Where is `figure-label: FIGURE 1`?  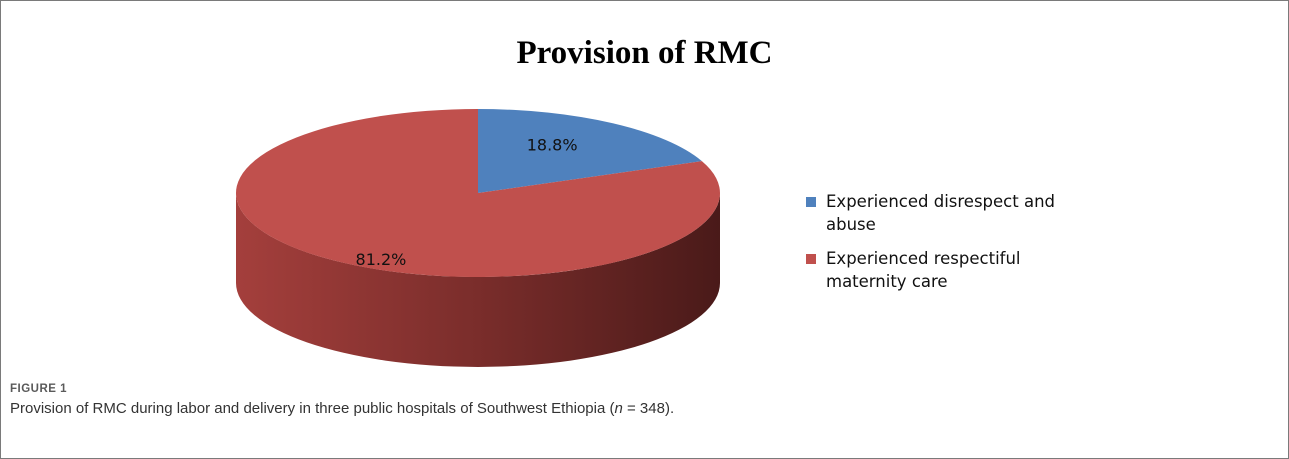 figure-label: FIGURE 1 is located at coordinates (39, 389).